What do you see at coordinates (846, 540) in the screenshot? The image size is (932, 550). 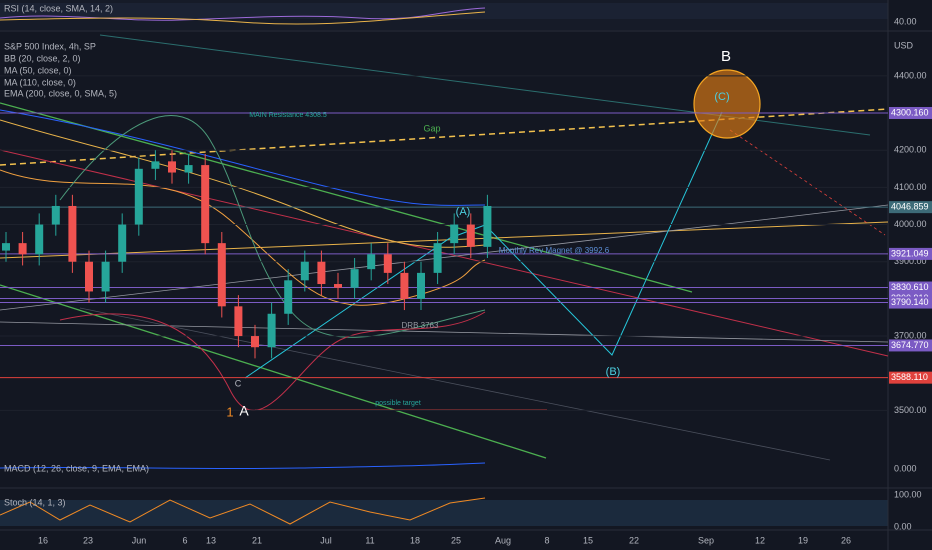 I see `x-tick-label: 26` at bounding box center [846, 540].